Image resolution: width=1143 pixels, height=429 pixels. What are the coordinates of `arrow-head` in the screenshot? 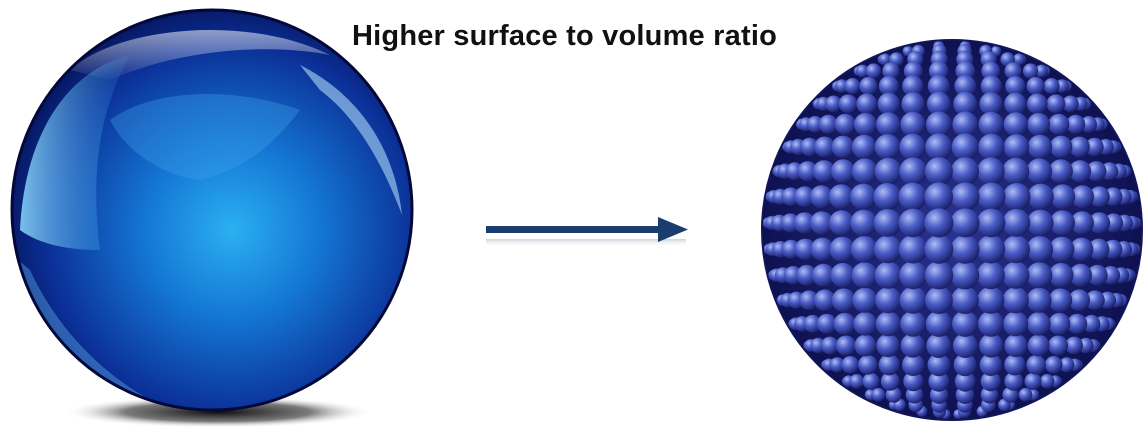 It's located at (673, 229).